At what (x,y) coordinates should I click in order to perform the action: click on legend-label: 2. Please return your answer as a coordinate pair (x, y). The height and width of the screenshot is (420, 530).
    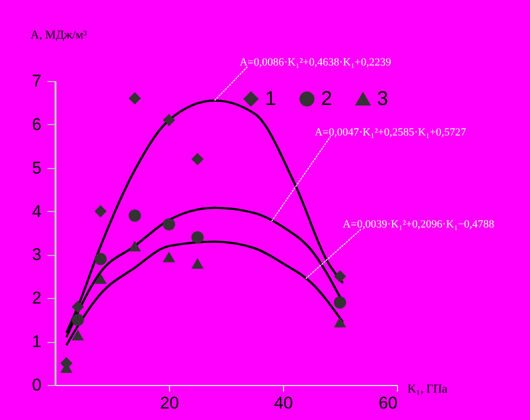
    Looking at the image, I should click on (326, 99).